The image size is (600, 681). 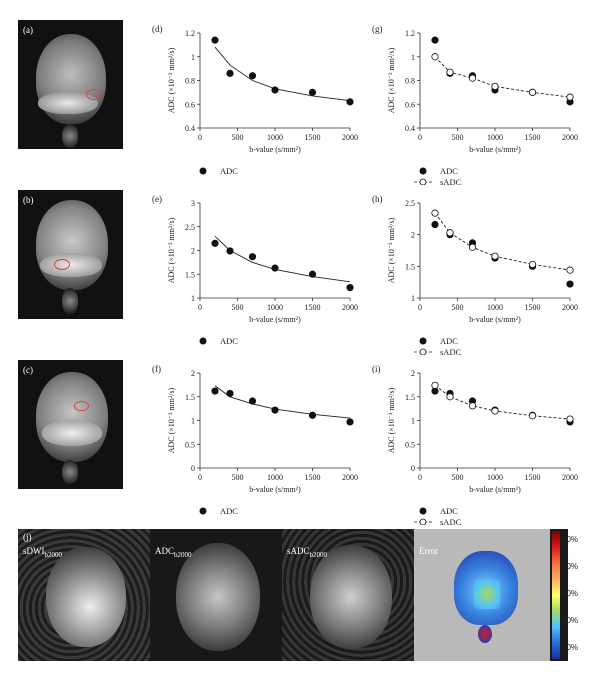 I want to click on panel-letter: (c), so click(x=28, y=370).